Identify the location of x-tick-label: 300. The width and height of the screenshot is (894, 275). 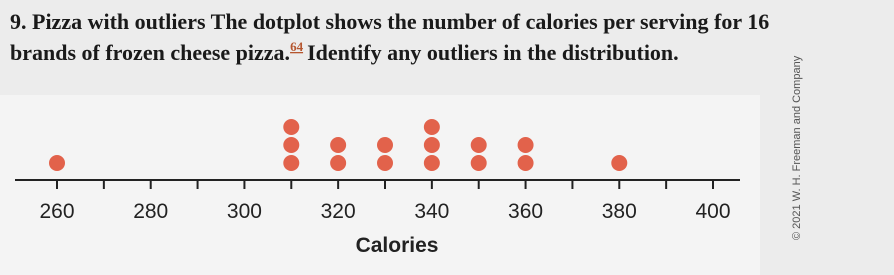
(244, 211).